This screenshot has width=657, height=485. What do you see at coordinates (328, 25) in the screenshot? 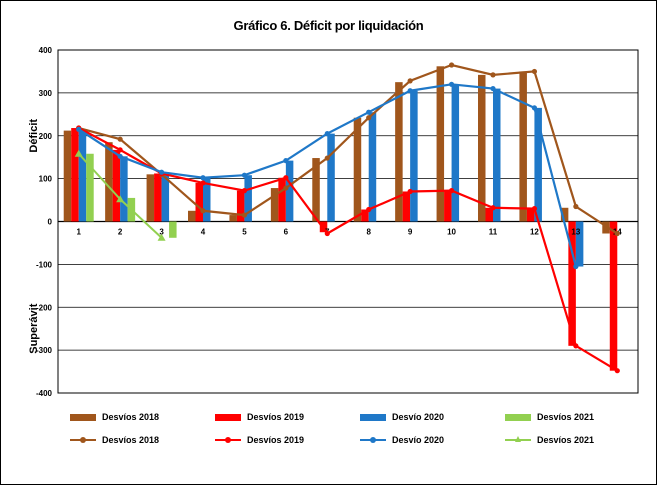
I see `chart-title: Gráfico 6. Déficit por liquidación` at bounding box center [328, 25].